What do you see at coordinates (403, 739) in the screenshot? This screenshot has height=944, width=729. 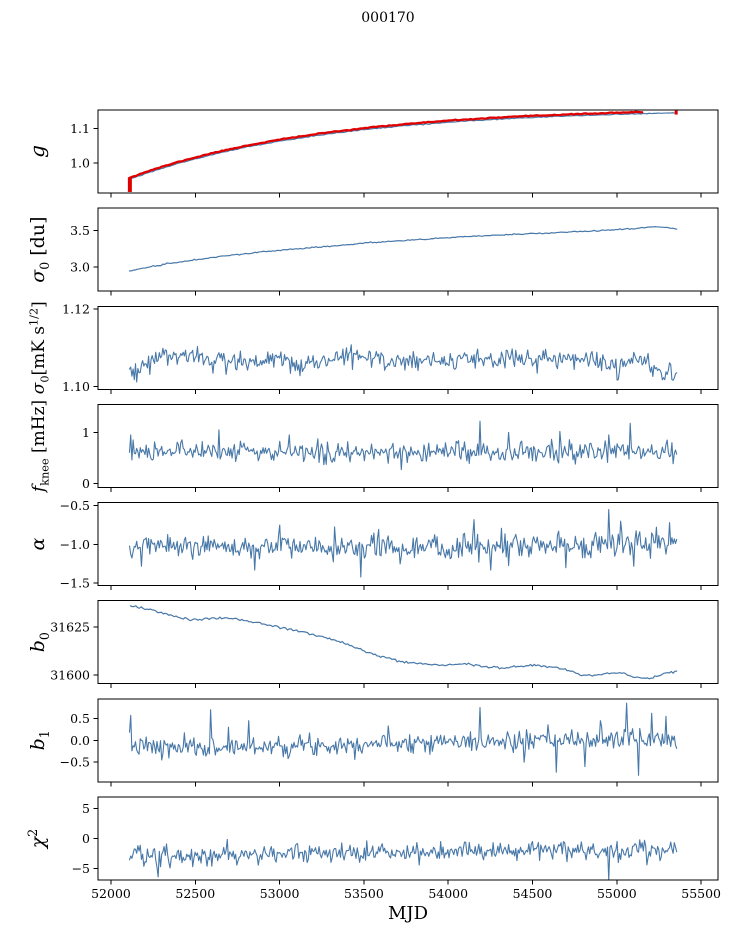 I see `series-b1-line` at bounding box center [403, 739].